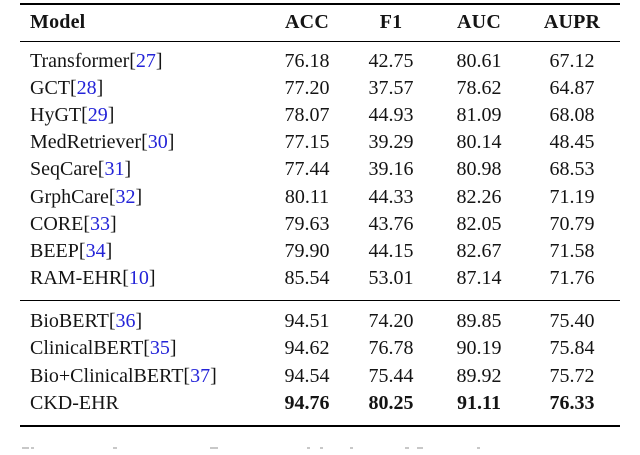 The image size is (640, 455). Describe the element at coordinates (572, 142) in the screenshot. I see `aupr-value: 48.45` at that location.